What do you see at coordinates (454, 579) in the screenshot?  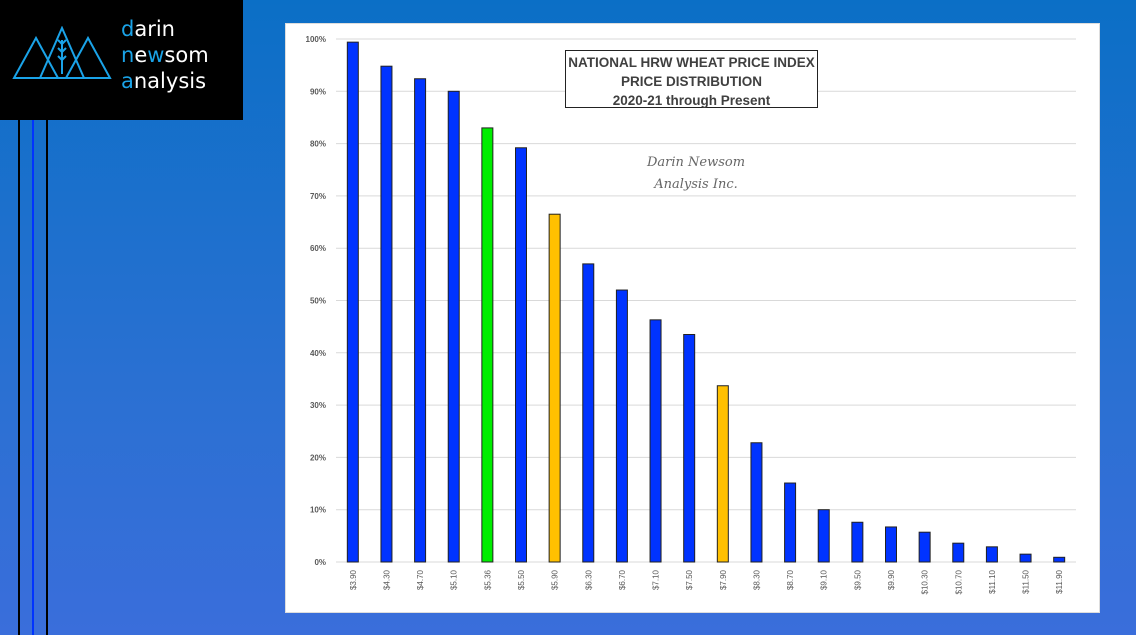 I see `x-tick-label: $5.10` at bounding box center [454, 579].